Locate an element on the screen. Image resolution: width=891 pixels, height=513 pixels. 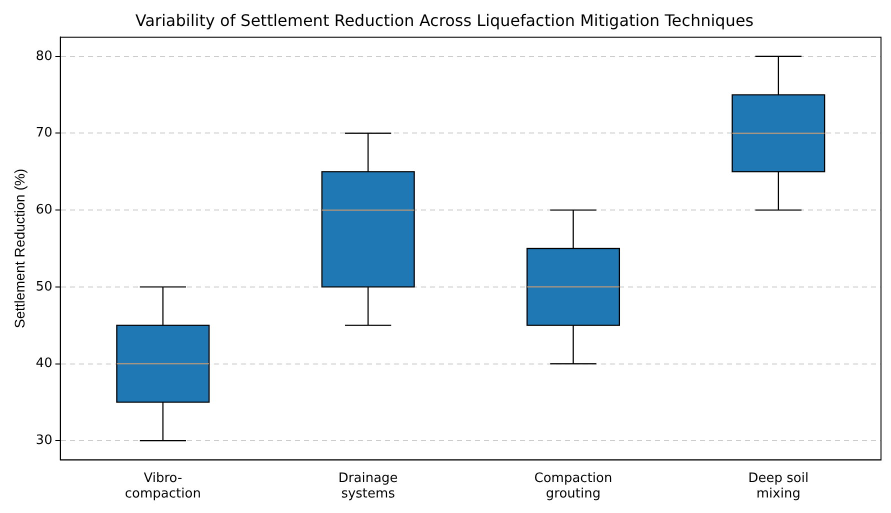
chart-title: Variability of Settlement Reduction Across Liquefaction Mitigation Techniques is located at coordinates (444, 20).